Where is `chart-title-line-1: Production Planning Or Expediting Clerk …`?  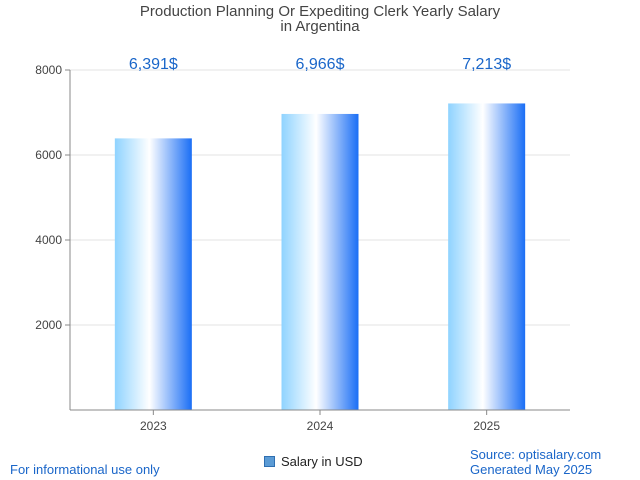
chart-title-line-1: Production Planning Or Expediting Clerk … is located at coordinates (320, 11).